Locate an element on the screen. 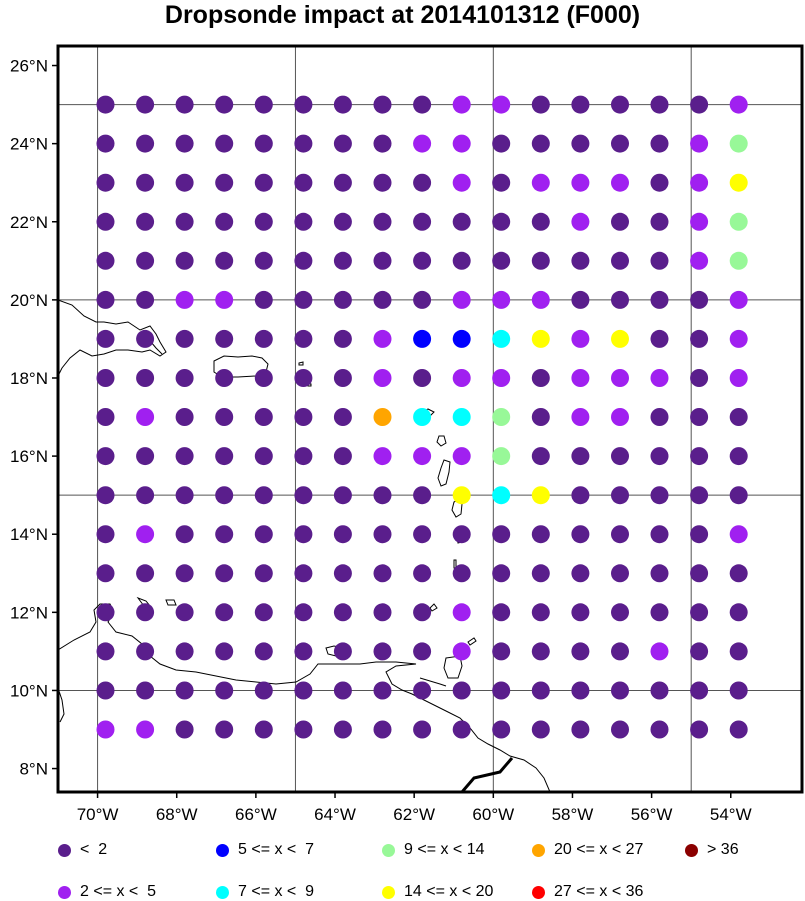 This screenshot has height=901, width=805. coastline-tobago is located at coordinates (472, 641).